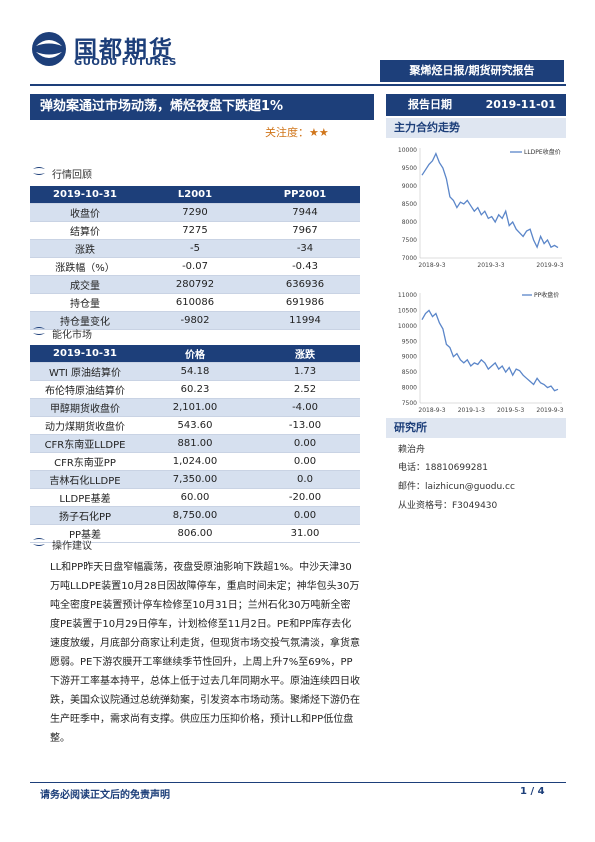  Describe the element at coordinates (430, 104) in the screenshot. I see `report-date-label: 报告日期` at that location.